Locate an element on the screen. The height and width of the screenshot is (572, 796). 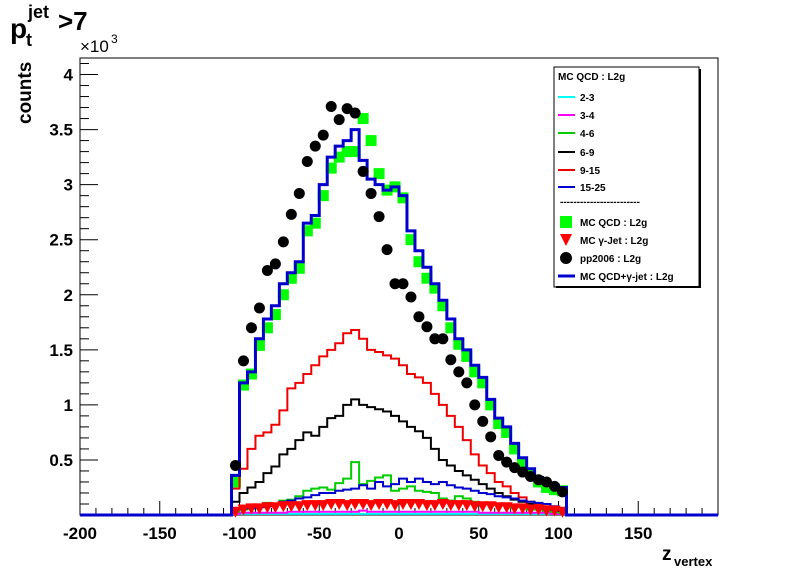
legend-label: 15-25 is located at coordinates (593, 188).